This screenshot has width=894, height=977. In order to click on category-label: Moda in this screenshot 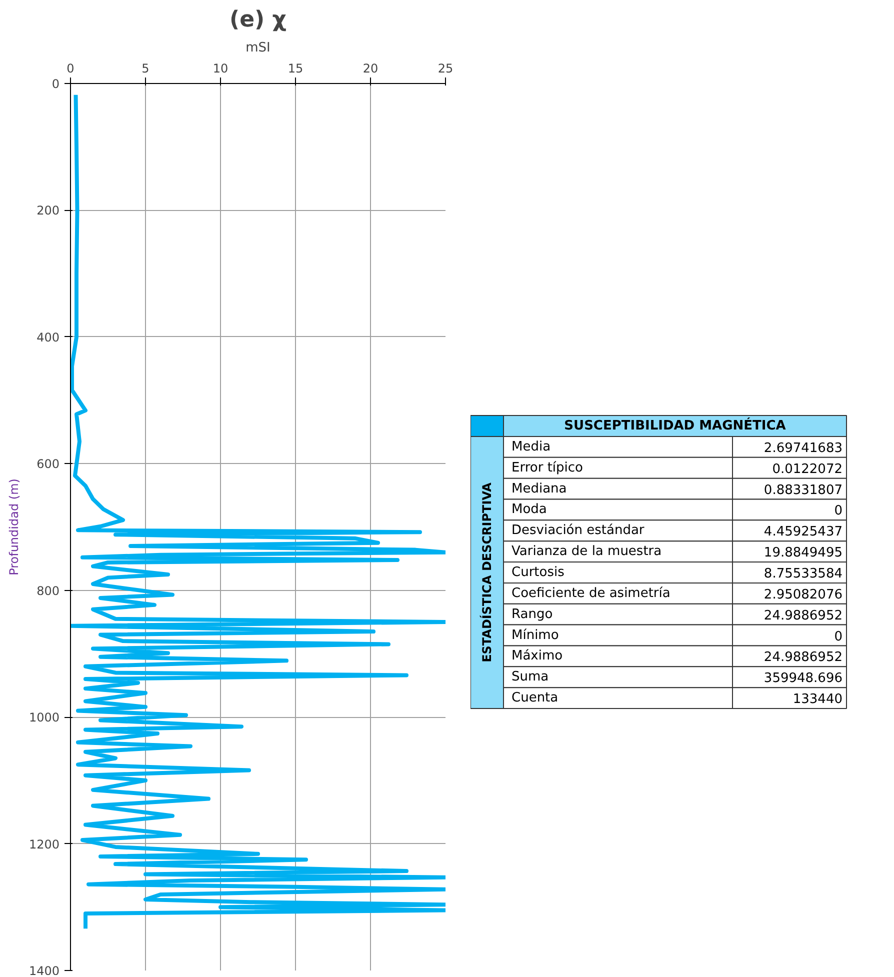, I will do `click(529, 510)`.